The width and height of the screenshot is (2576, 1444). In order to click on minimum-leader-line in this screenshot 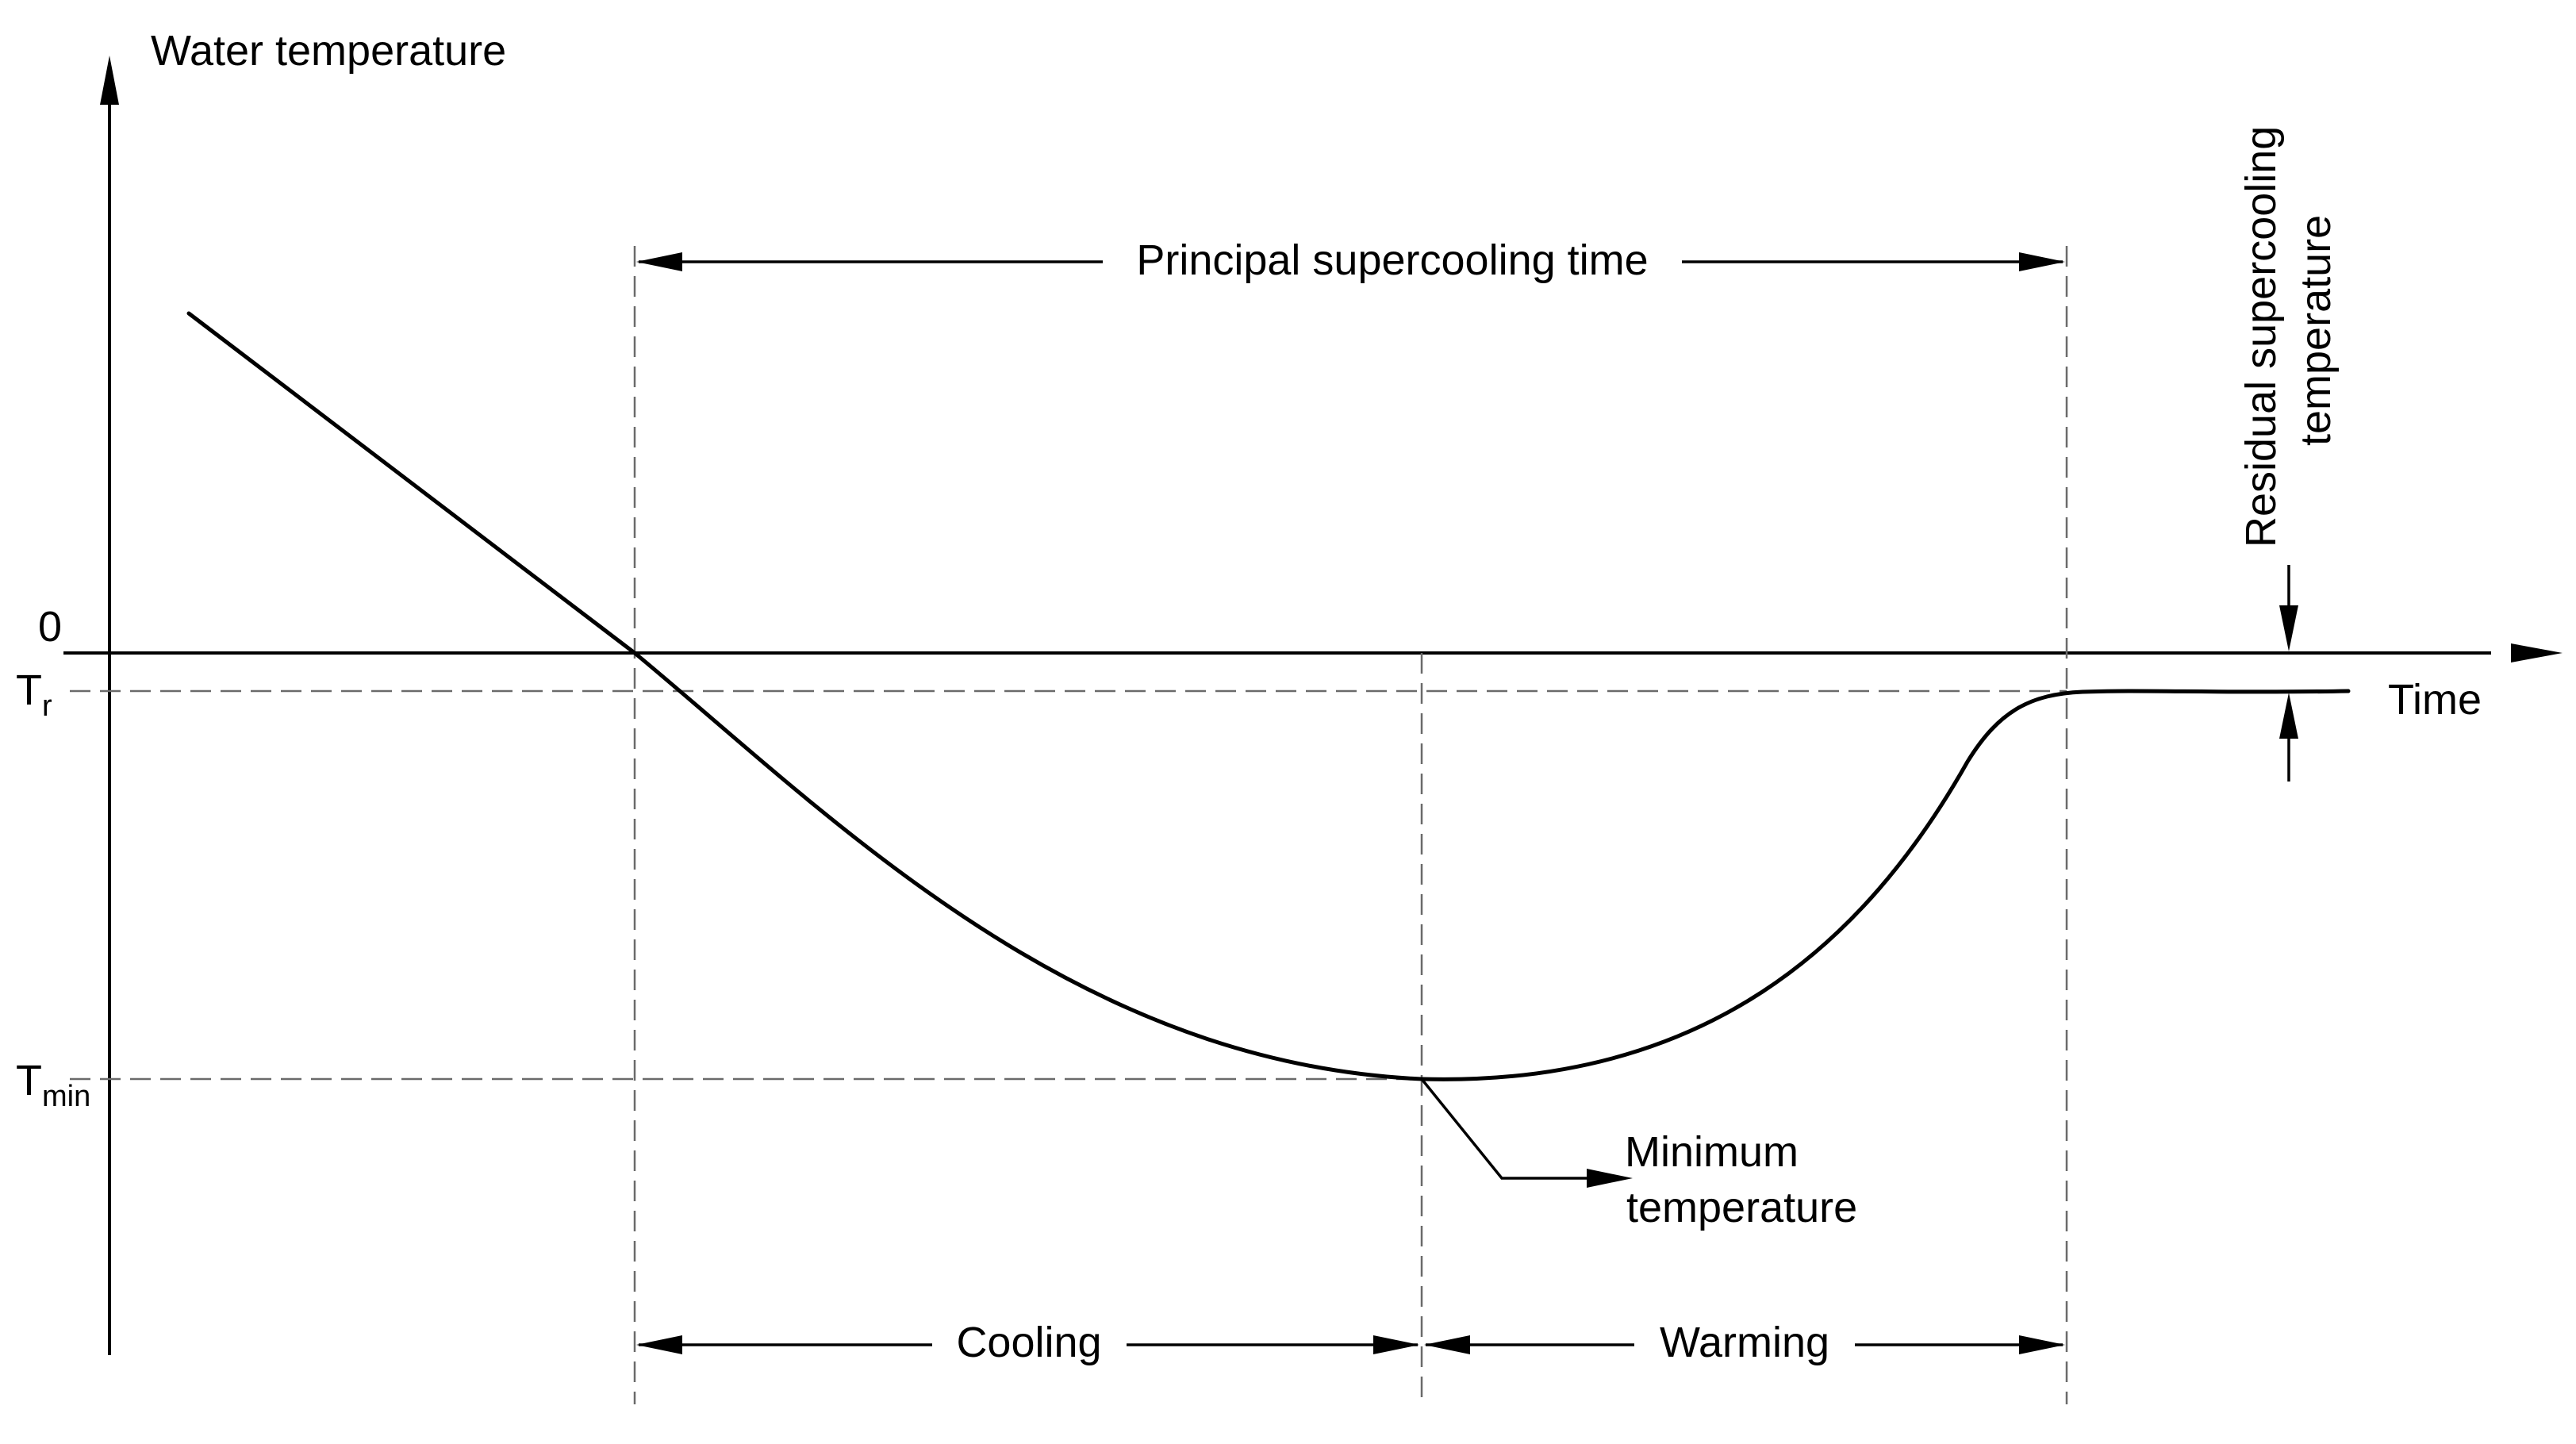, I will do `click(1503, 1128)`.